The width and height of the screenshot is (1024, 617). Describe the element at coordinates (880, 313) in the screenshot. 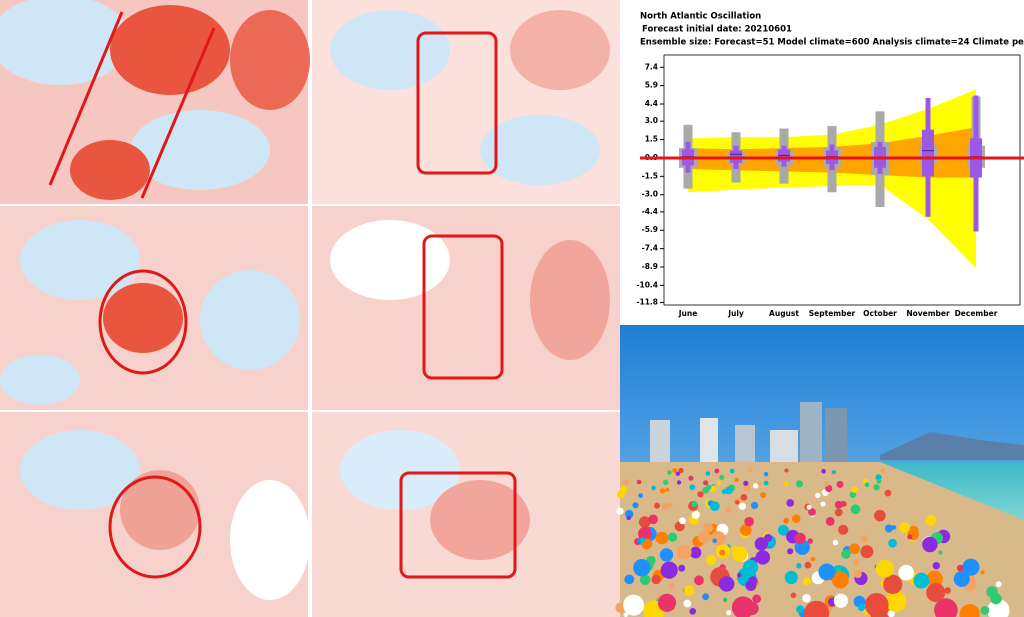

I see `x-tick-label: October` at that location.